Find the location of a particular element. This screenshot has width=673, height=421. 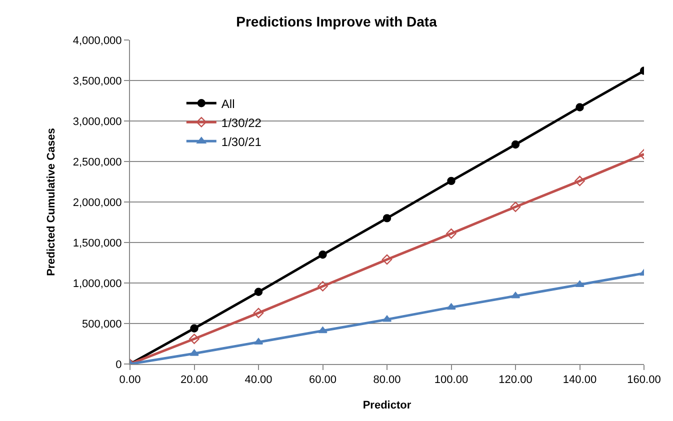

y-tick-label: 500,000 is located at coordinates (102, 324).